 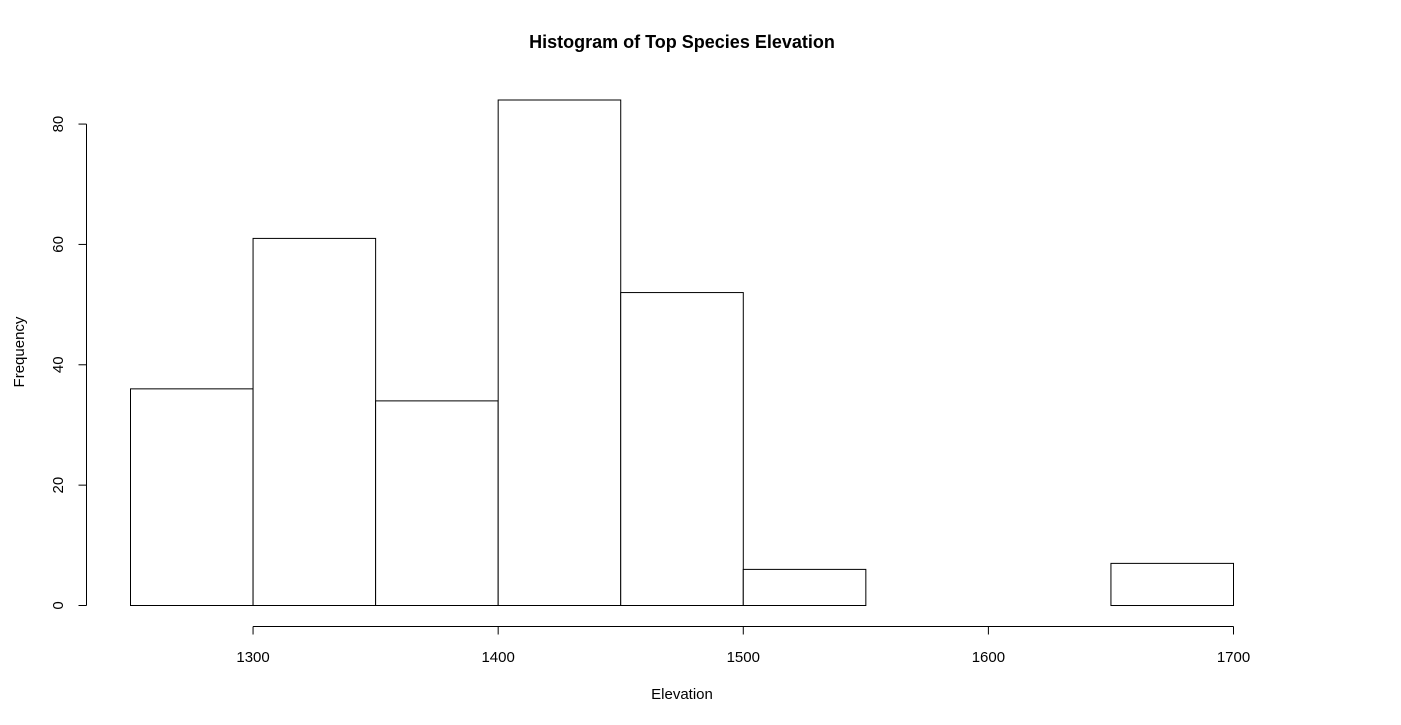 I want to click on chart-title: Histogram of Top Species Elevation, so click(x=682, y=42).